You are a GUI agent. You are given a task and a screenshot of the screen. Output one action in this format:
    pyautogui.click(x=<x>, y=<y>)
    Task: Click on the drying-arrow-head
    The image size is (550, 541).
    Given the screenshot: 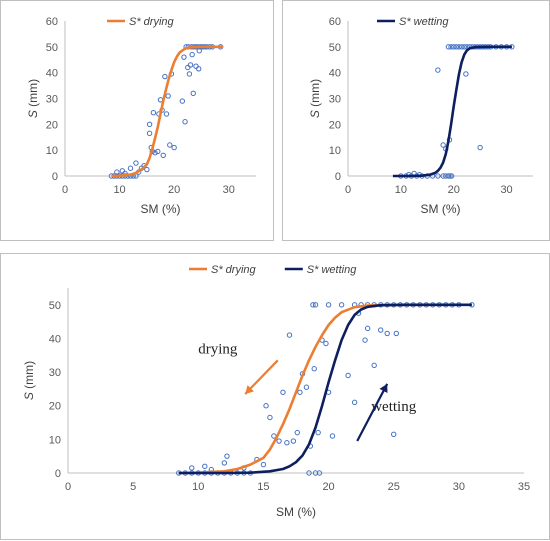 What is the action you would take?
    pyautogui.click(x=249, y=389)
    